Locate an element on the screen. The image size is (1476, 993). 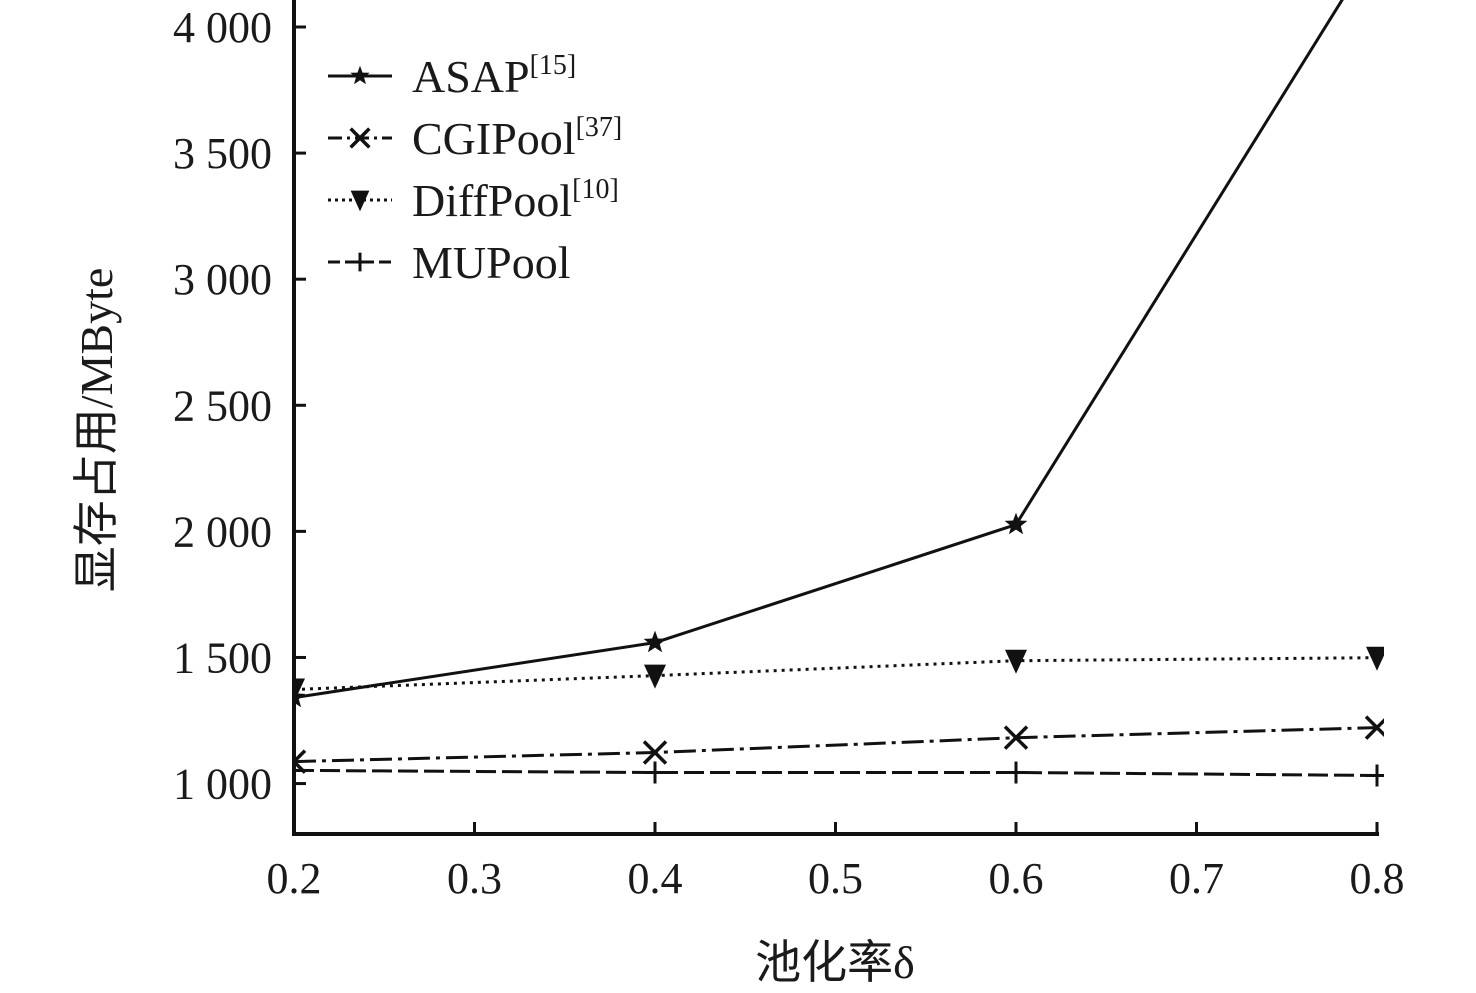
legend-entry-asap: ASAP[15] is located at coordinates (452, 76).